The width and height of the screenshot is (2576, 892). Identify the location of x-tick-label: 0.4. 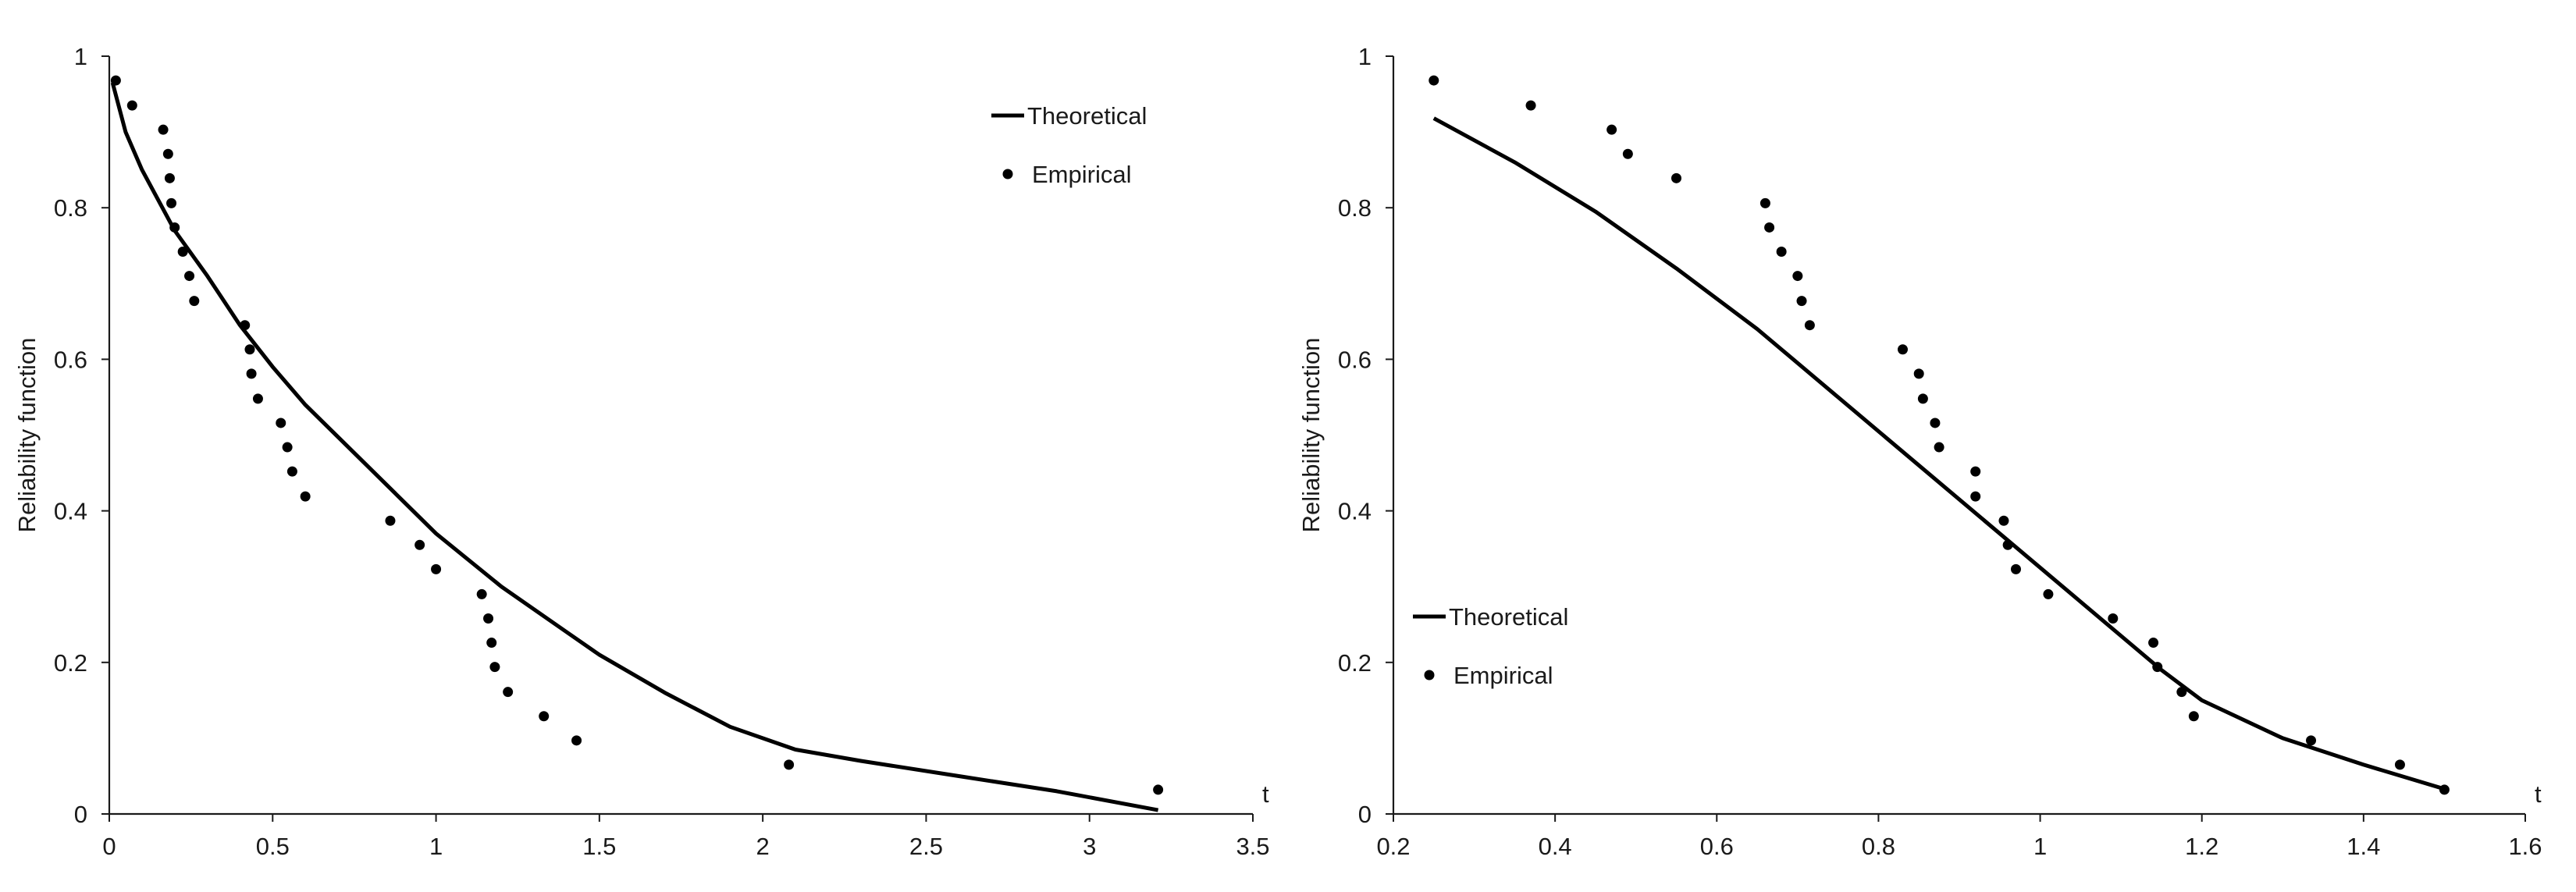
(1555, 847).